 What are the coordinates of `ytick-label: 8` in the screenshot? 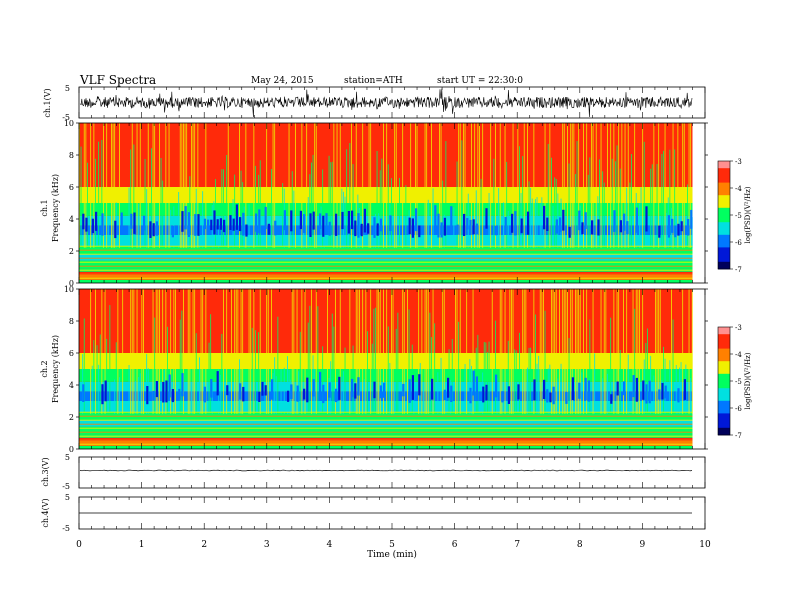 It's located at (71, 321).